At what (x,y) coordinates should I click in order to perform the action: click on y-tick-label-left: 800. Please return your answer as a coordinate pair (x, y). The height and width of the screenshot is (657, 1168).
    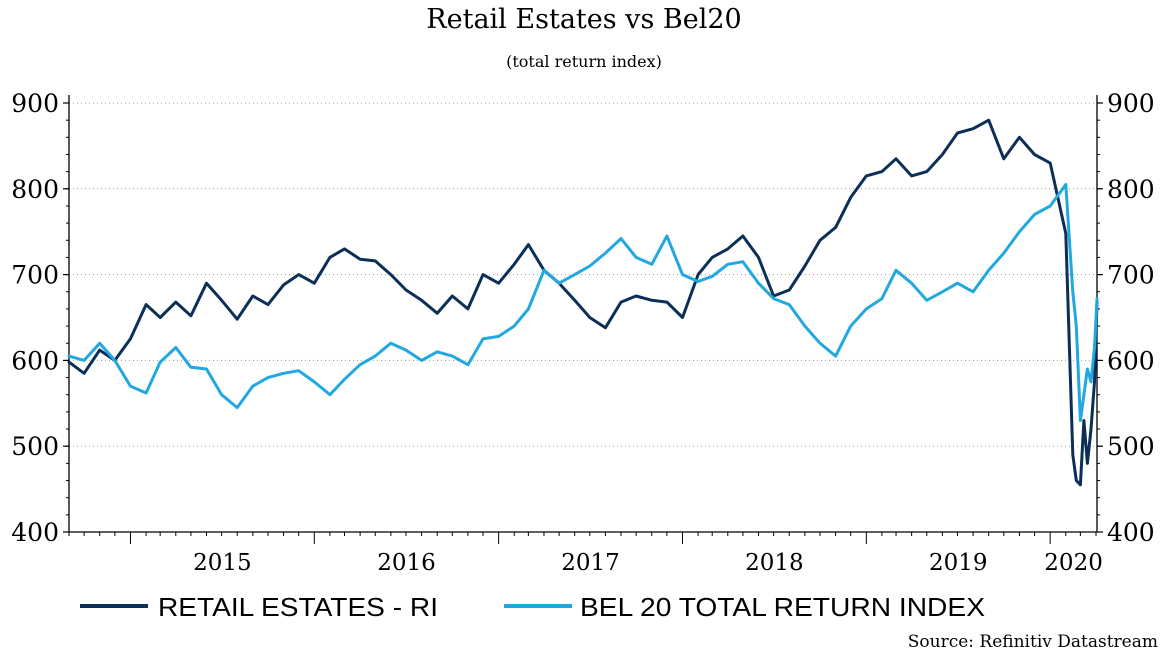
    Looking at the image, I should click on (35, 189).